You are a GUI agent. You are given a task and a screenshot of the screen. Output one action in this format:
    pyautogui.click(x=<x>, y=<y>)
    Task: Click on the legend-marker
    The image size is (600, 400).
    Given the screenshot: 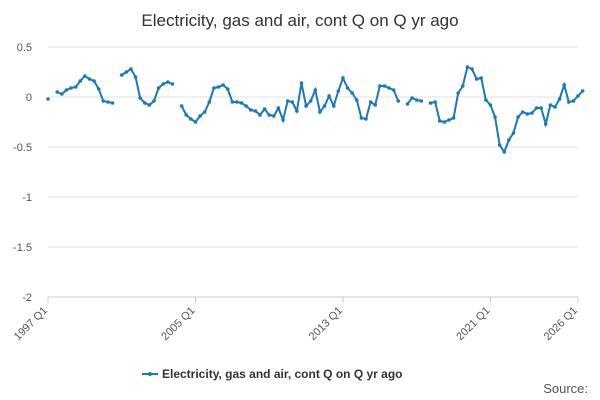 What is the action you would take?
    pyautogui.click(x=150, y=374)
    